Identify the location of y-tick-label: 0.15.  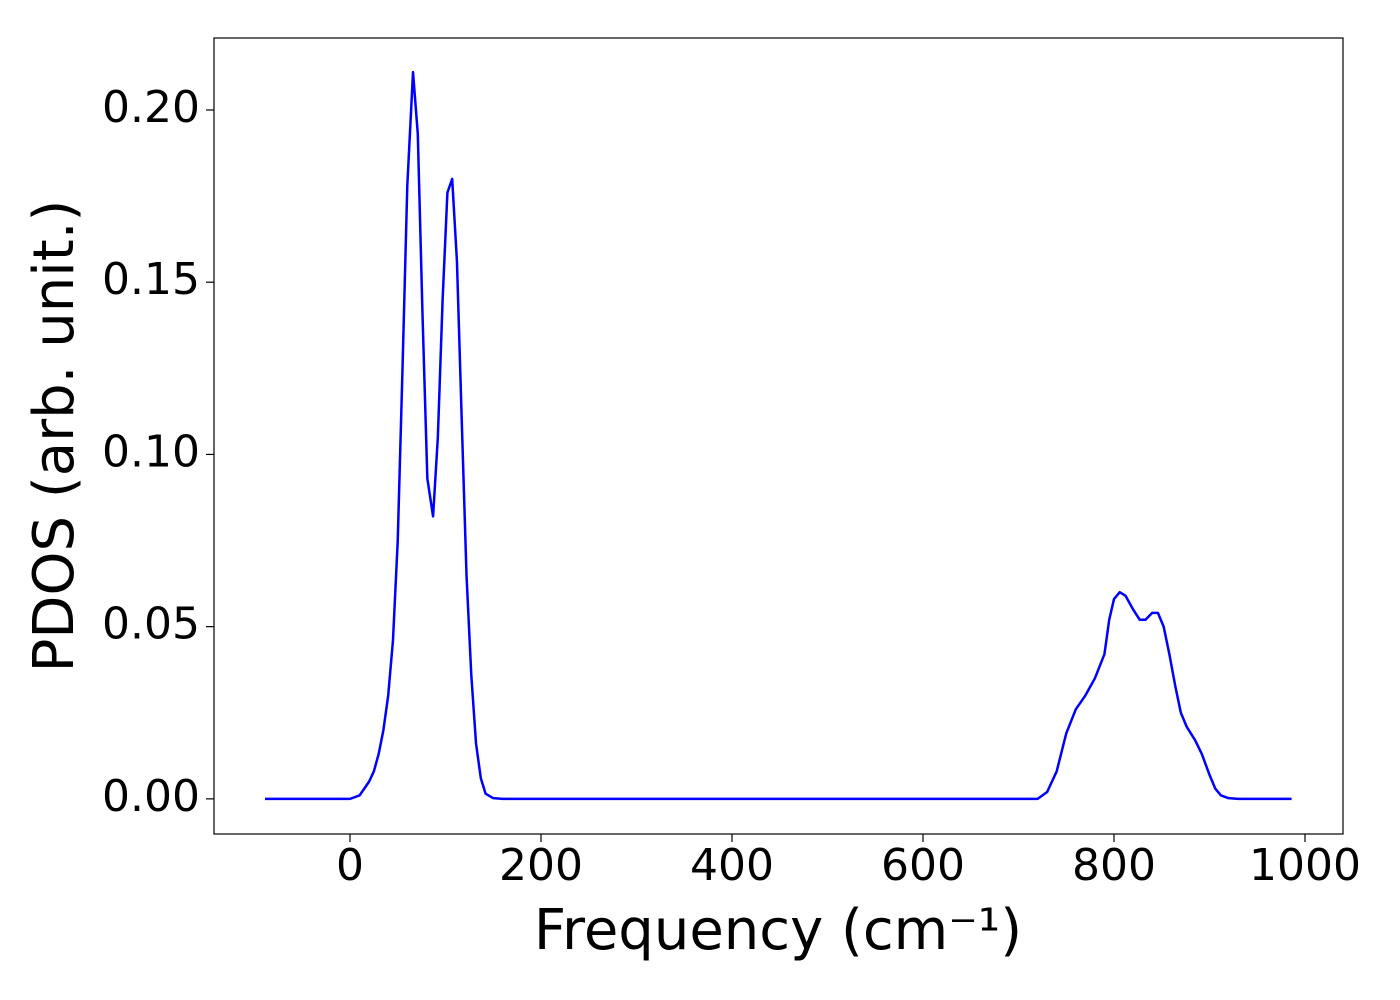
(151, 279).